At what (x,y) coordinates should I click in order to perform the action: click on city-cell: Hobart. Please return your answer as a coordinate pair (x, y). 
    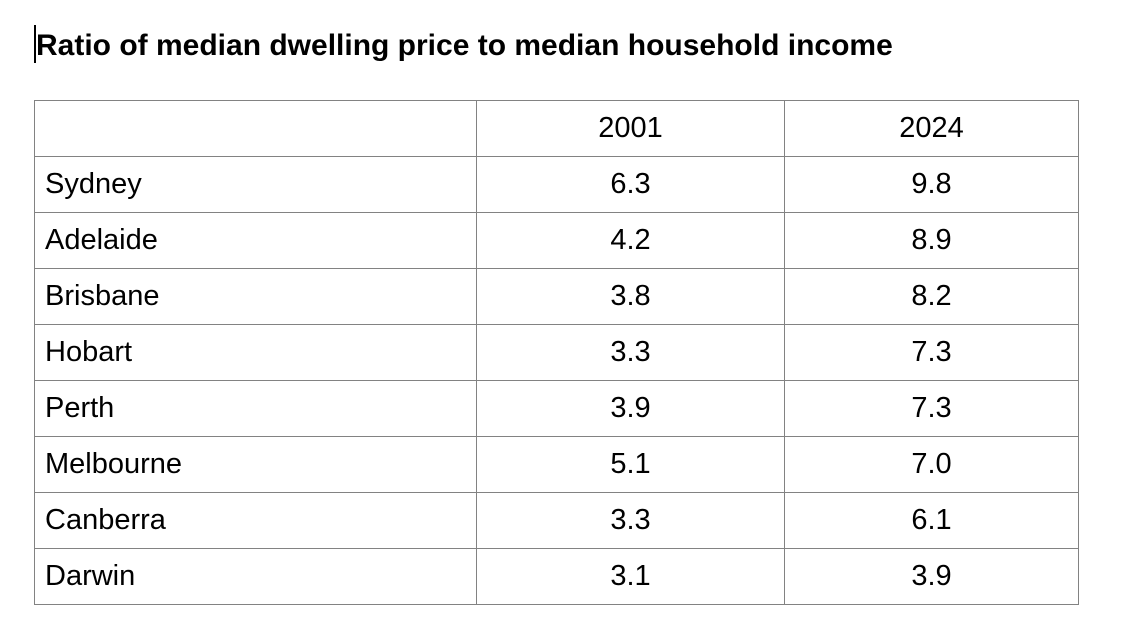
    Looking at the image, I should click on (255, 352).